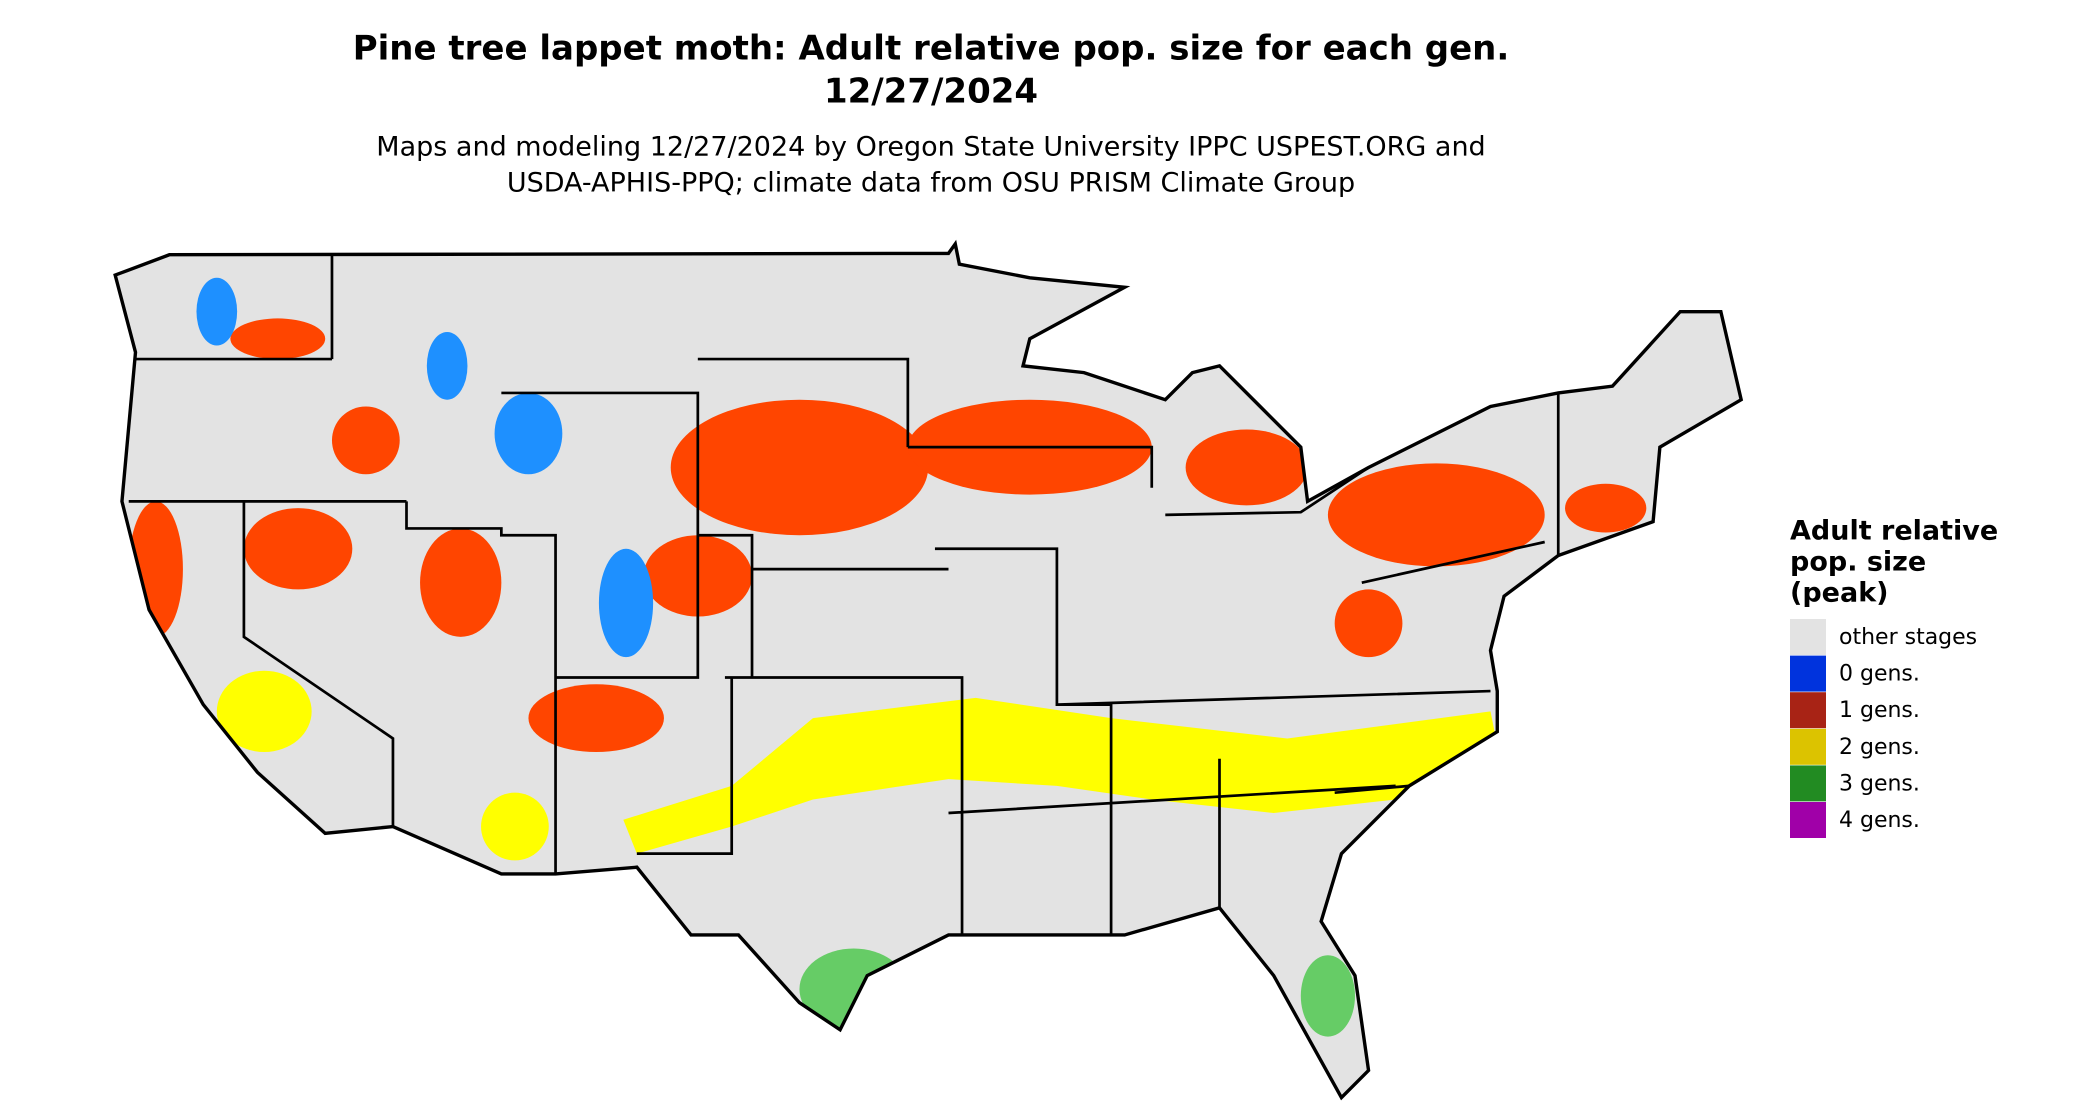 This screenshot has height=1120, width=2100. Describe the element at coordinates (1879, 783) in the screenshot. I see `legend-label: 3 gens.` at that location.